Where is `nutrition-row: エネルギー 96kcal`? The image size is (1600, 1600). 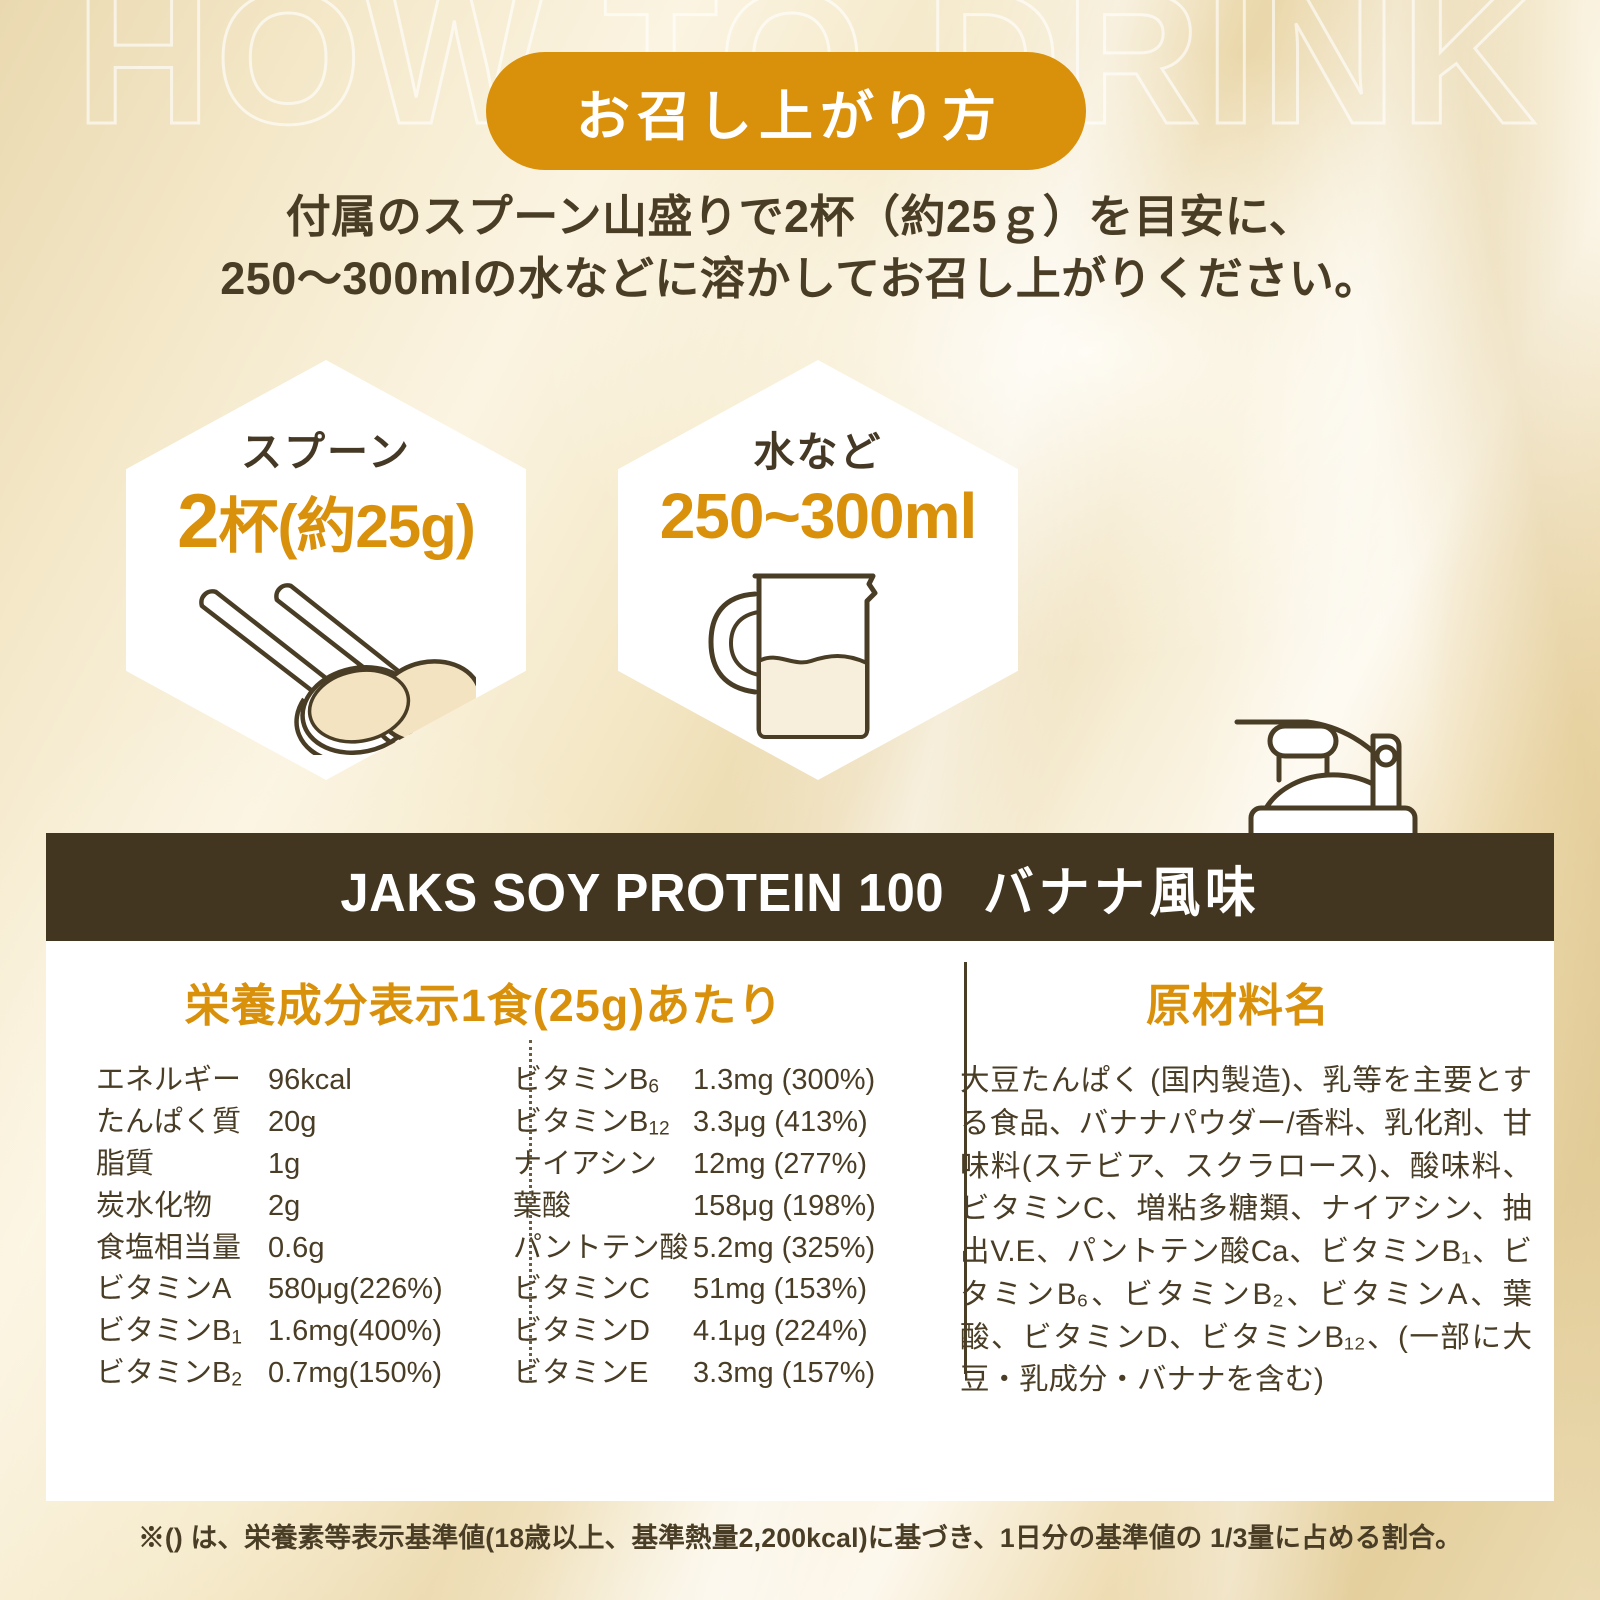 nutrition-row: エネルギー 96kcal is located at coordinates (288, 1081).